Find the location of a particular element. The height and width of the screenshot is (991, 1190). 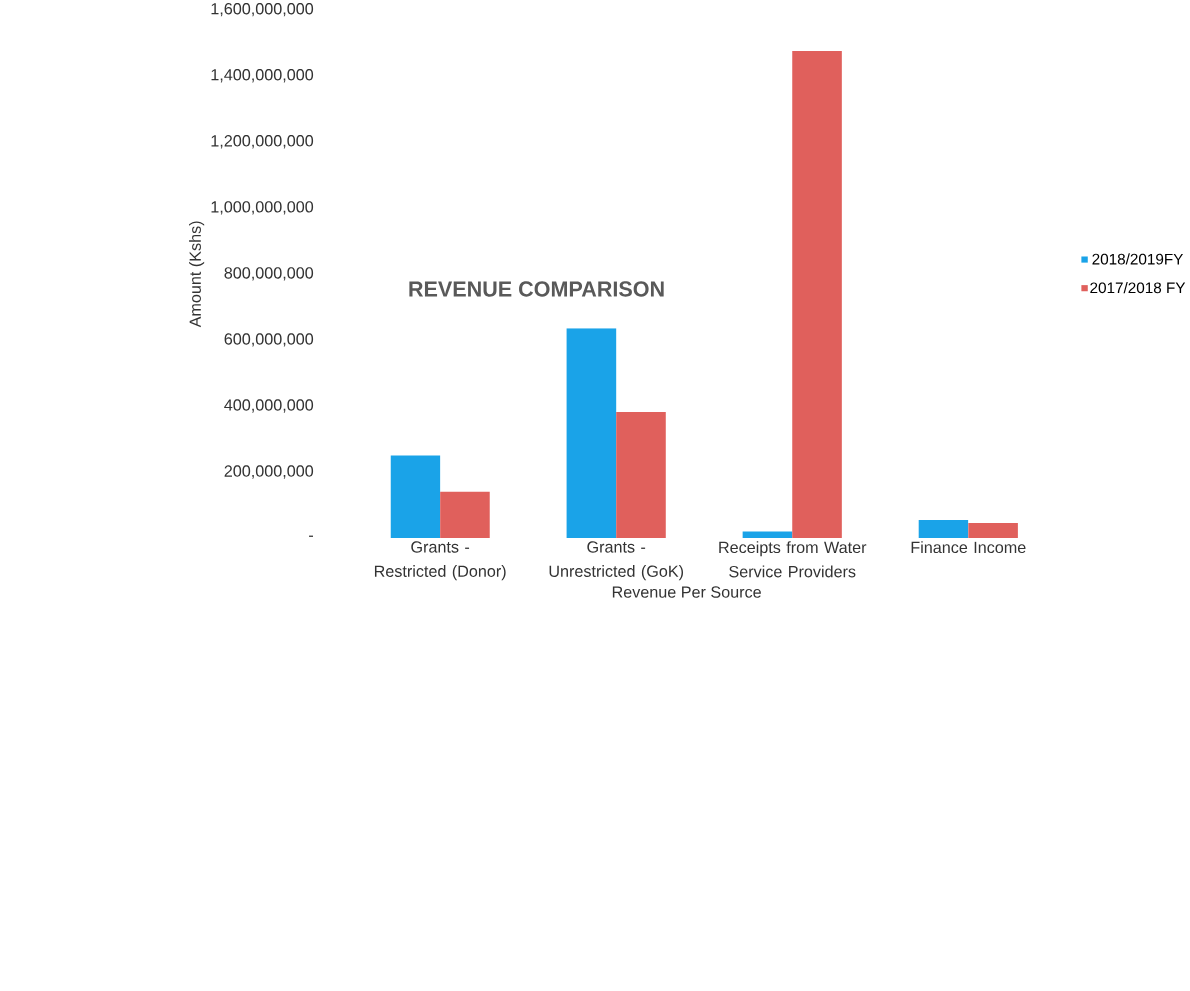

x-tick-label: Grants - Restricted (Donor) is located at coordinates (440, 561).